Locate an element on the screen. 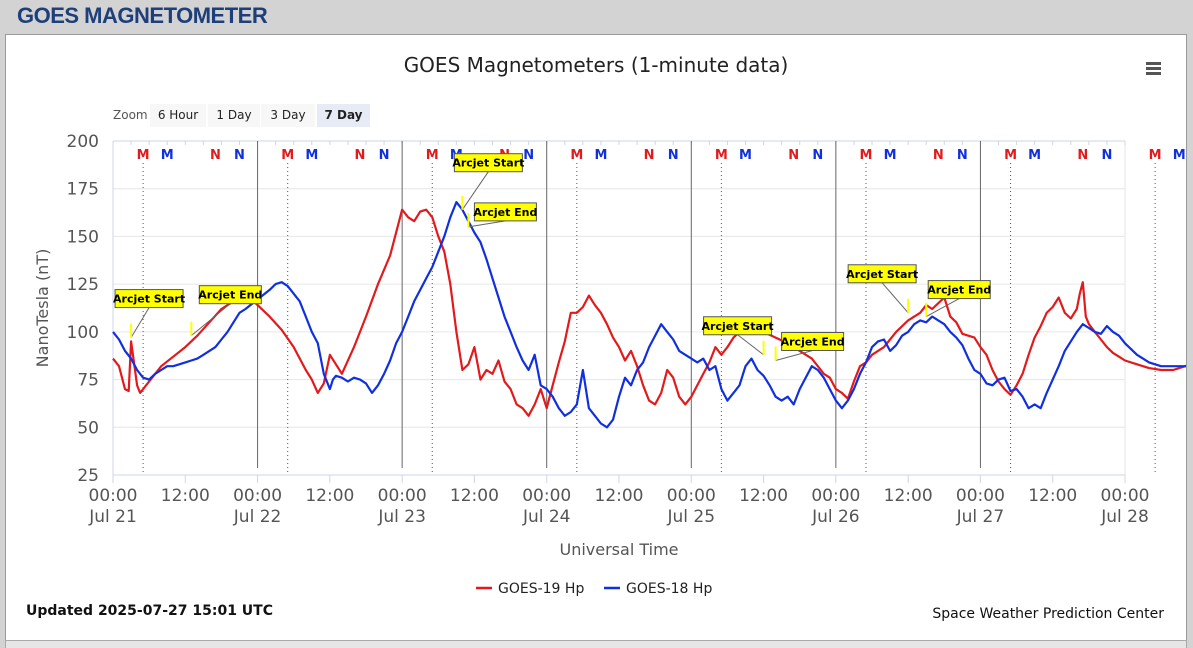 This screenshot has width=1193, height=648. x-axis-title: Universal Time is located at coordinates (618, 549).